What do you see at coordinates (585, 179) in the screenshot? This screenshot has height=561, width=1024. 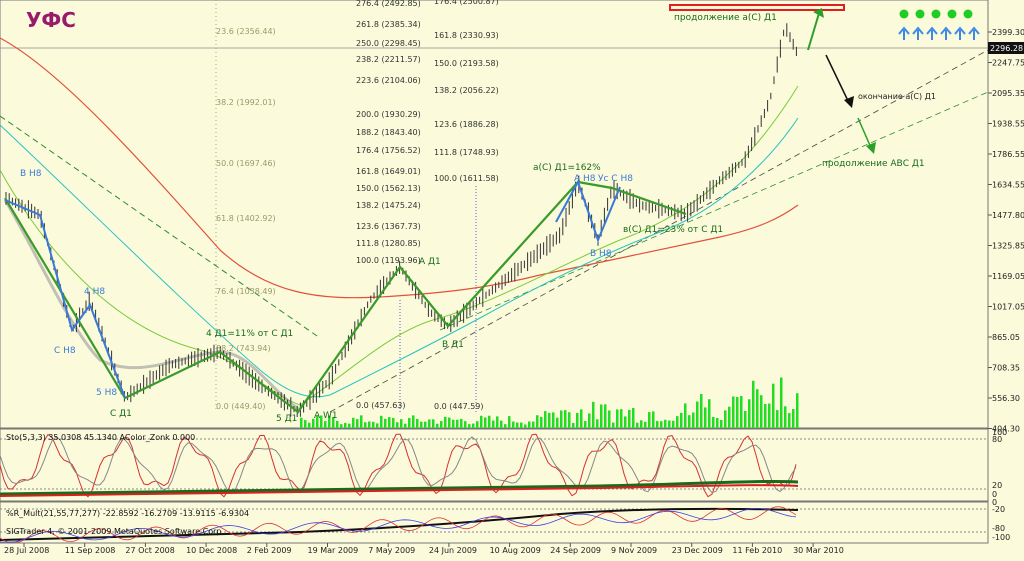 I see `wave-label: А H8` at bounding box center [585, 179].